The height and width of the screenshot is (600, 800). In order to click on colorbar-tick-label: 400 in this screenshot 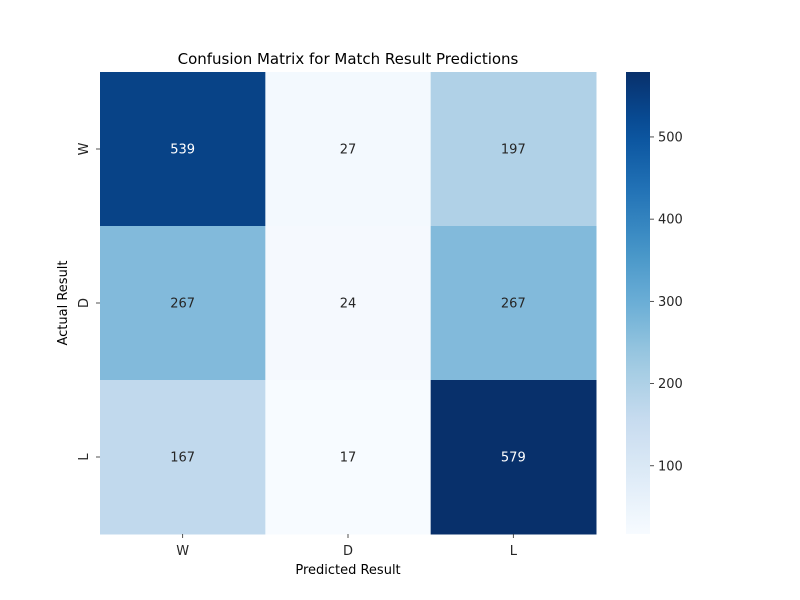, I will do `click(670, 220)`.